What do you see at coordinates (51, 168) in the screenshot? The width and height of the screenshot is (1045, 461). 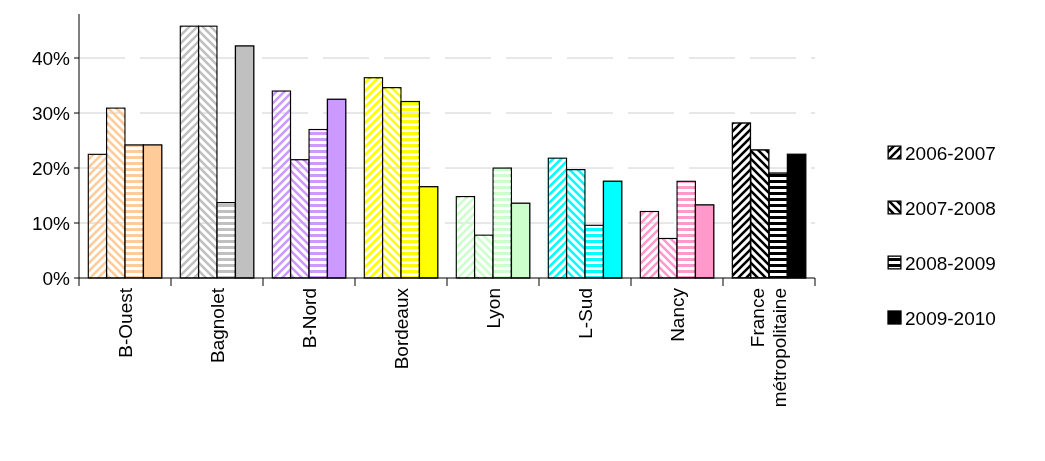 I see `y-tick-label: 20%` at bounding box center [51, 168].